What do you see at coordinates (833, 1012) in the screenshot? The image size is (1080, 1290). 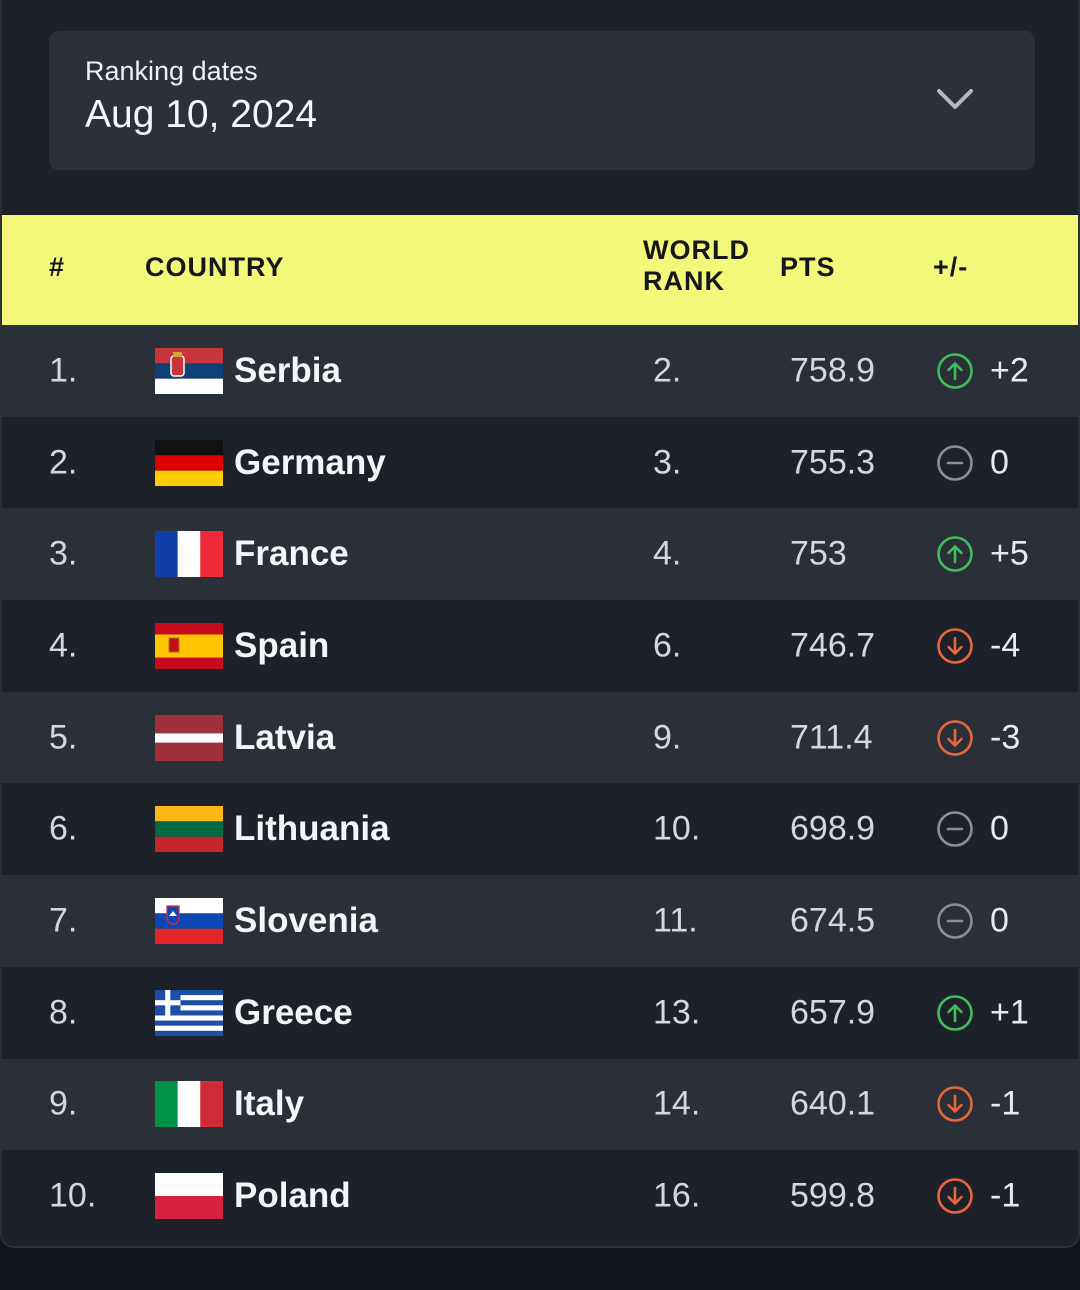 I see `row-pts: 657.9` at bounding box center [833, 1012].